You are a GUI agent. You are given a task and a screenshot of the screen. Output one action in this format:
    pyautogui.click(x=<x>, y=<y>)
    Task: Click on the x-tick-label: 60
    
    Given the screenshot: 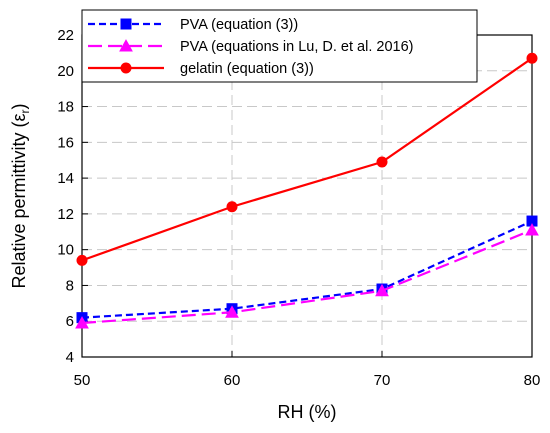 What is the action you would take?
    pyautogui.click(x=232, y=380)
    